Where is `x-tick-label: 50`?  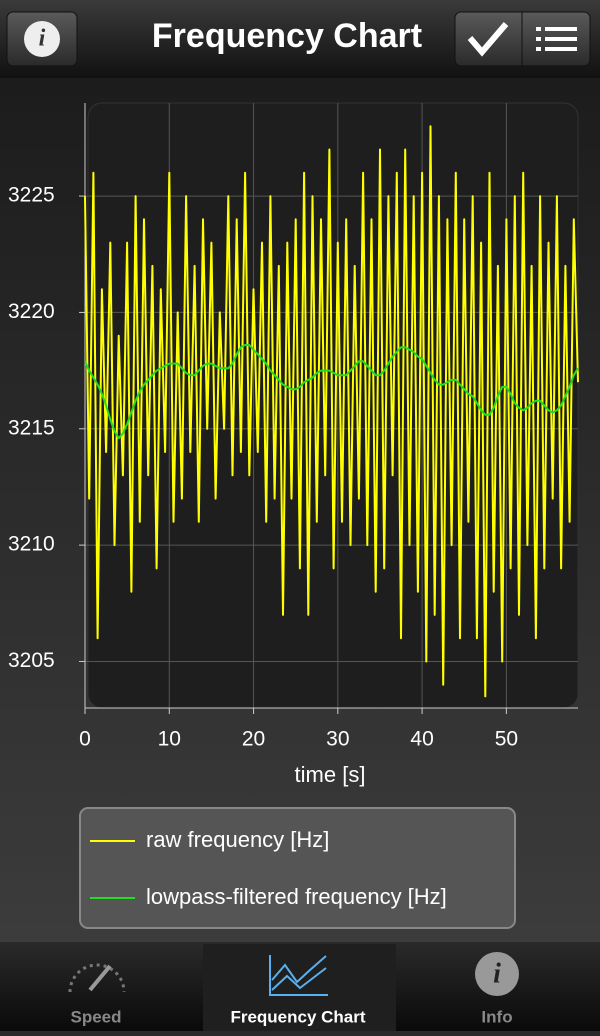
x-tick-label: 50 is located at coordinates (506, 739).